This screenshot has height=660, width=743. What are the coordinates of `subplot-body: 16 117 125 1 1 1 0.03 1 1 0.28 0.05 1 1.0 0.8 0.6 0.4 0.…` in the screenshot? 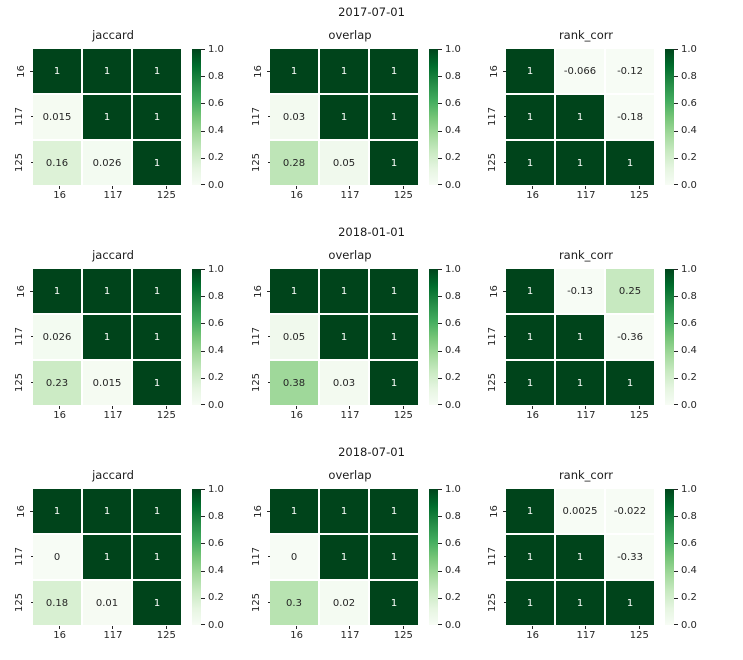 It's located at (363, 117).